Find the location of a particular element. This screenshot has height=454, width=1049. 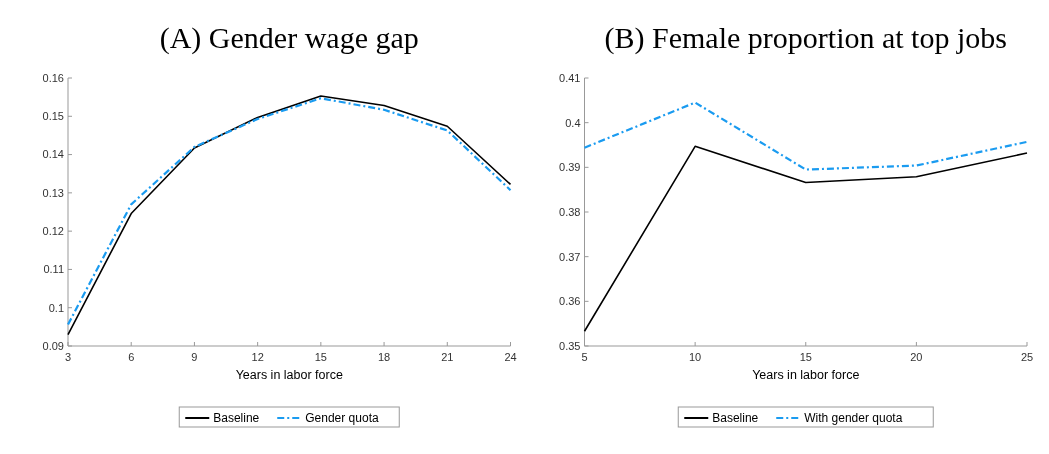

y-tick-label: 0.41 is located at coordinates (570, 77).